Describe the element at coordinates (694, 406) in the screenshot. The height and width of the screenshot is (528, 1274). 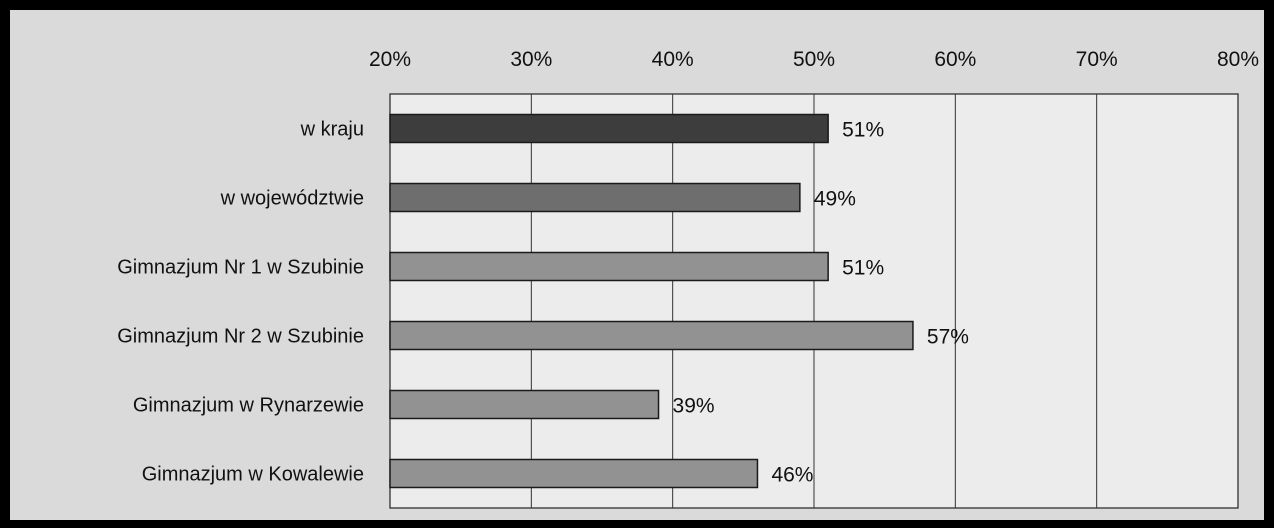
I see `data-label: 39%` at that location.